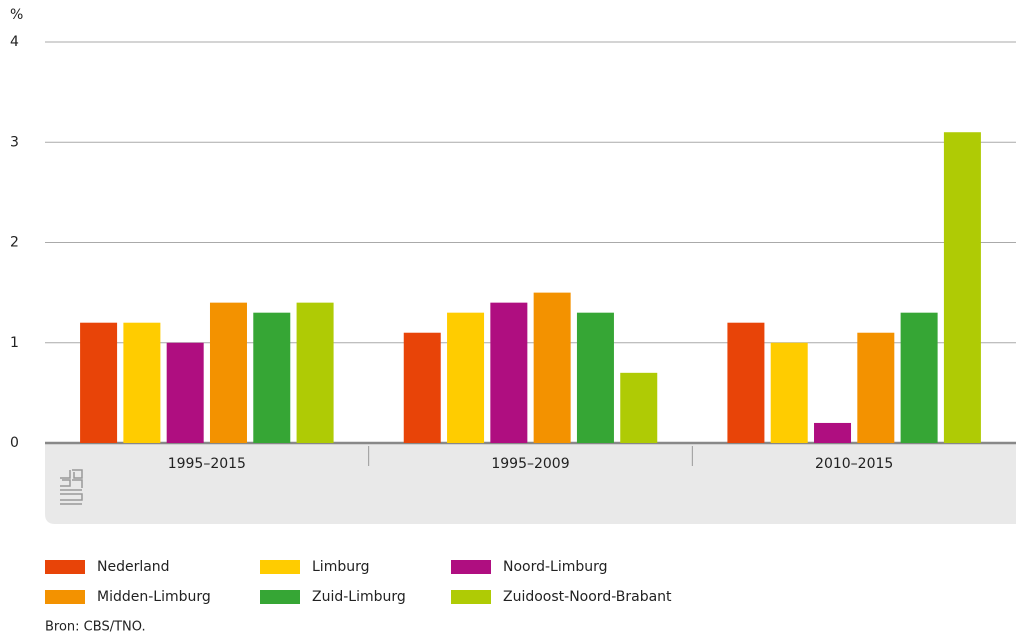 This screenshot has width=1016, height=641. What do you see at coordinates (555, 567) in the screenshot?
I see `legend-label: Noord-Limburg` at bounding box center [555, 567].